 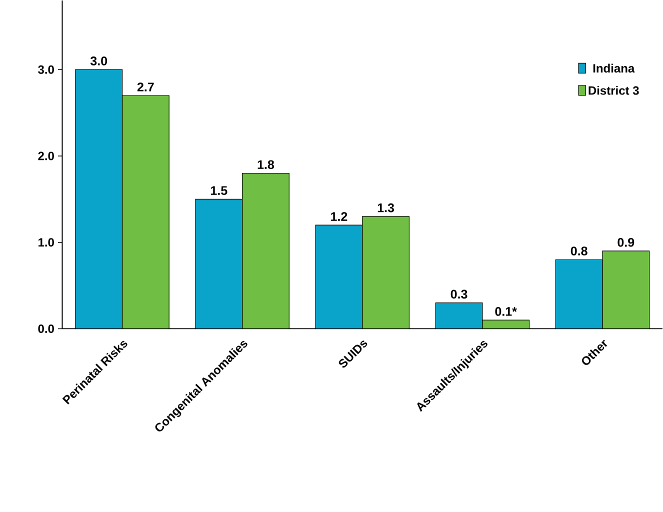 What do you see at coordinates (506, 311) in the screenshot?
I see `data-label: 0.1*` at bounding box center [506, 311].